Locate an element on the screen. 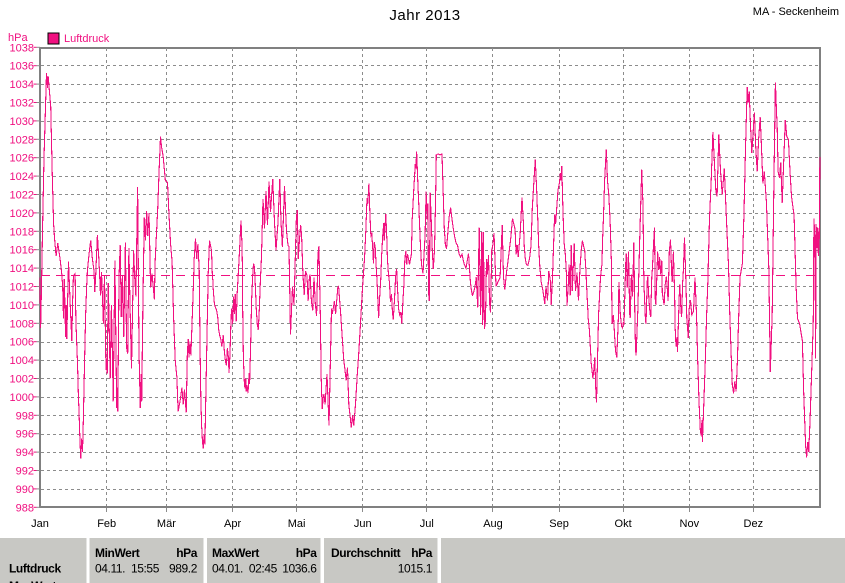 This screenshot has height=583, width=845. svg-text: 1002 is located at coordinates (22, 380).